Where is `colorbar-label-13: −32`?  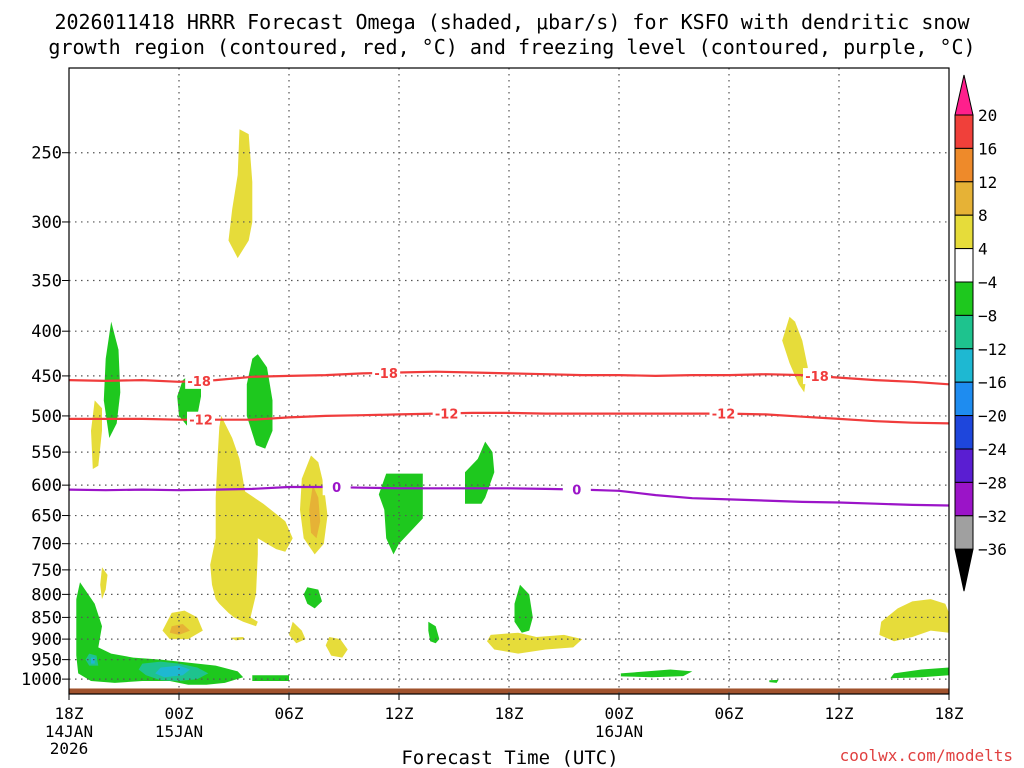
colorbar-label-13: −32 is located at coordinates (992, 516).